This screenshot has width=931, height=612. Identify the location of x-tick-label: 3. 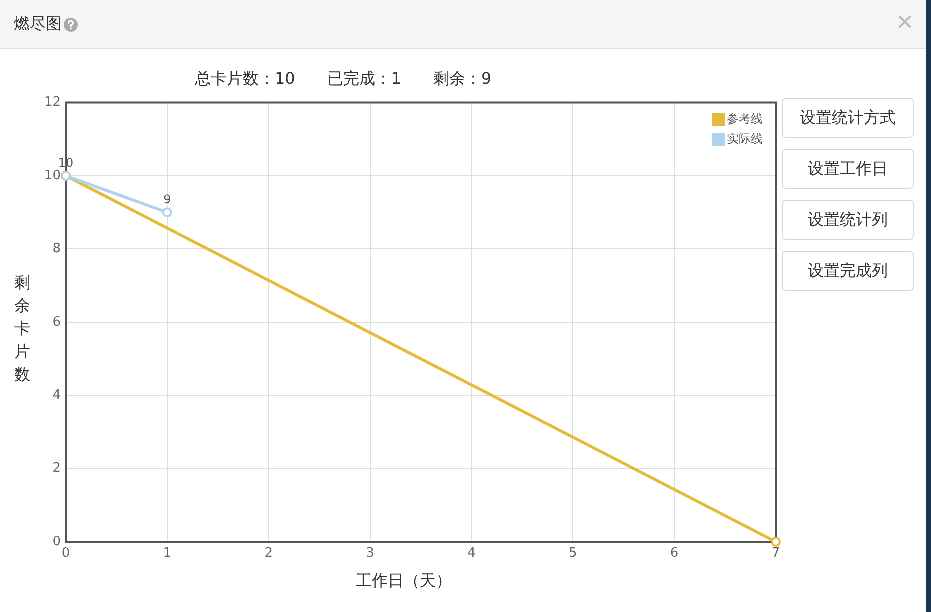
(370, 554).